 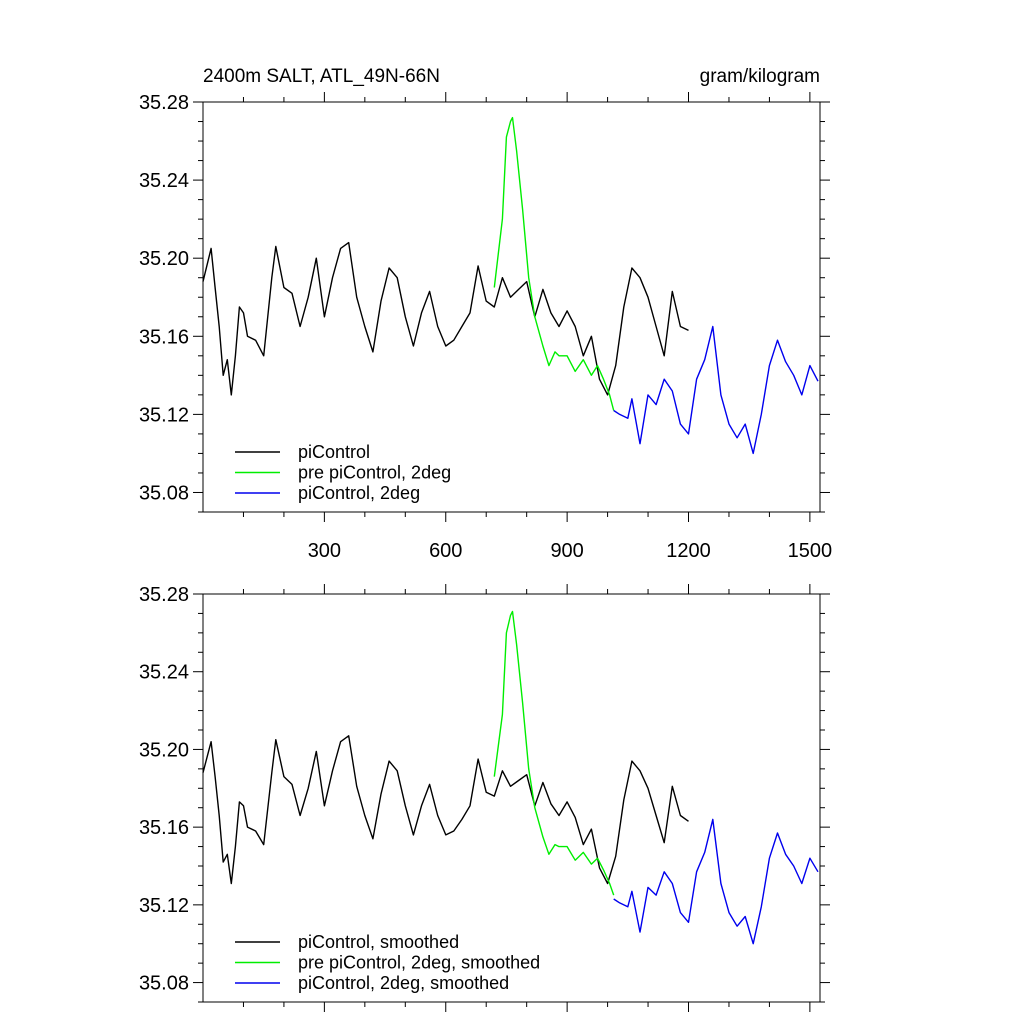 What do you see at coordinates (716, 881) in the screenshot?
I see `series-line-picontrol-2deg-smoothed` at bounding box center [716, 881].